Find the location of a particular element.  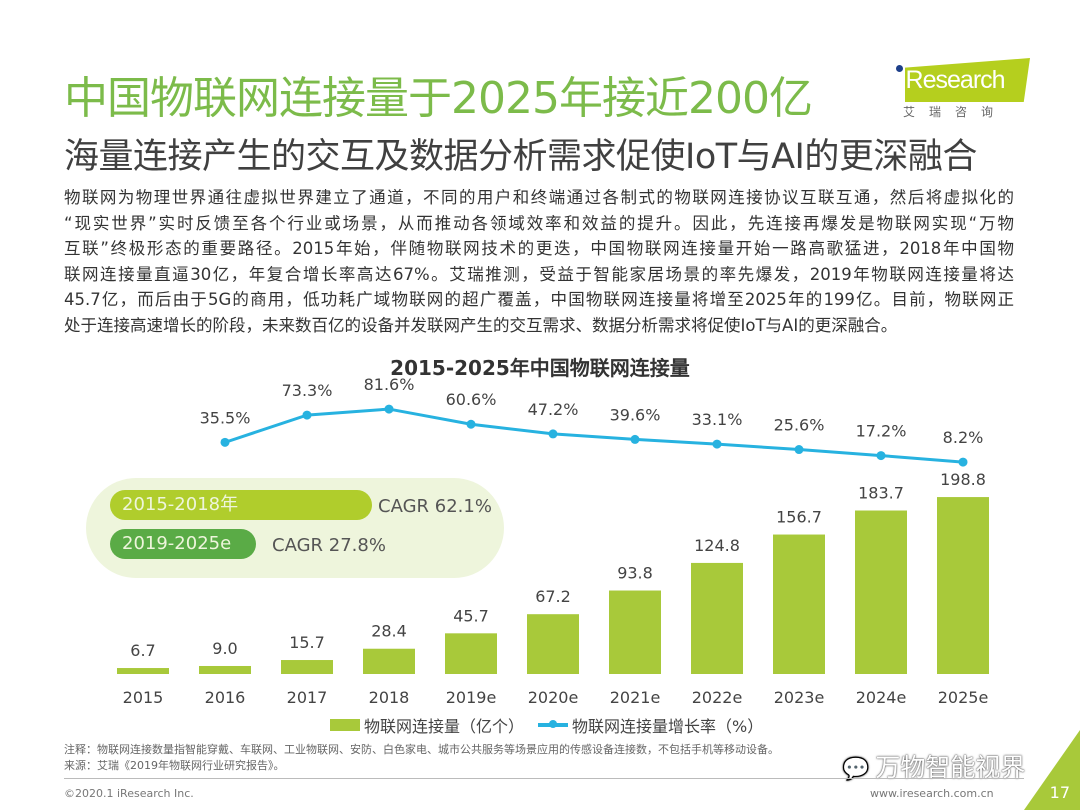

page-title: 中国物联网连接量于2025年接近200亿 is located at coordinates (438, 98).